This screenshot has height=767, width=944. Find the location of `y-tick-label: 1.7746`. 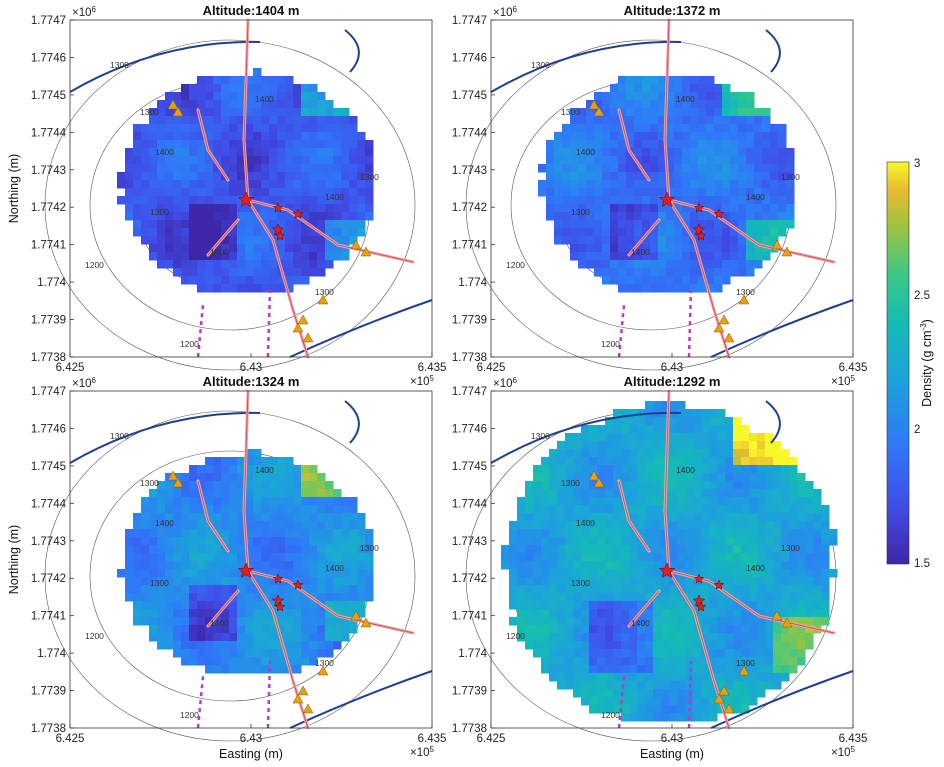

y-tick-label: 1.7746 is located at coordinates (469, 429).